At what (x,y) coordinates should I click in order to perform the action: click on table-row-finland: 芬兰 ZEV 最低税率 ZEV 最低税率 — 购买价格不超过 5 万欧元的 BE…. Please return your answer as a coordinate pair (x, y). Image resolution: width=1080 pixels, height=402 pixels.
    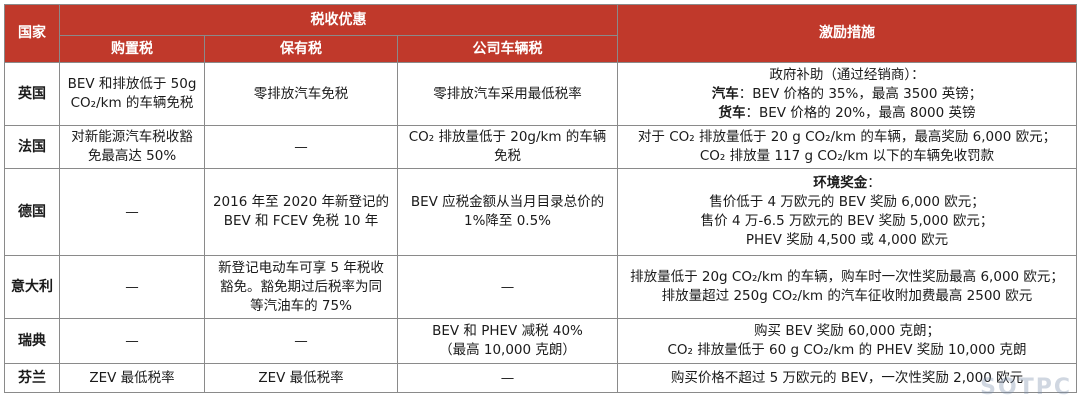
    Looking at the image, I should click on (540, 378).